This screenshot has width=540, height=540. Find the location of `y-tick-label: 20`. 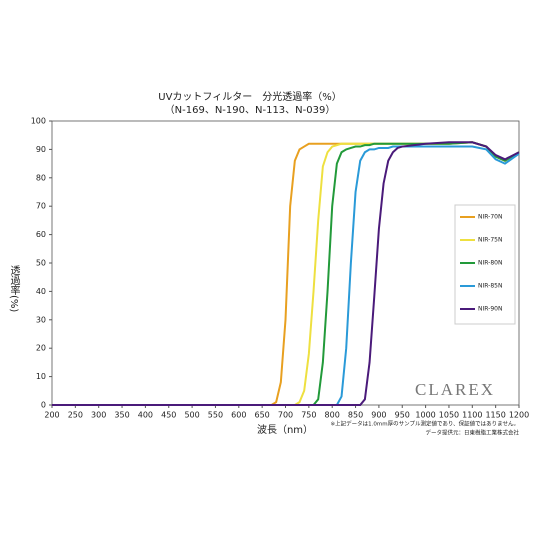

y-tick-label: 20 is located at coordinates (41, 348).